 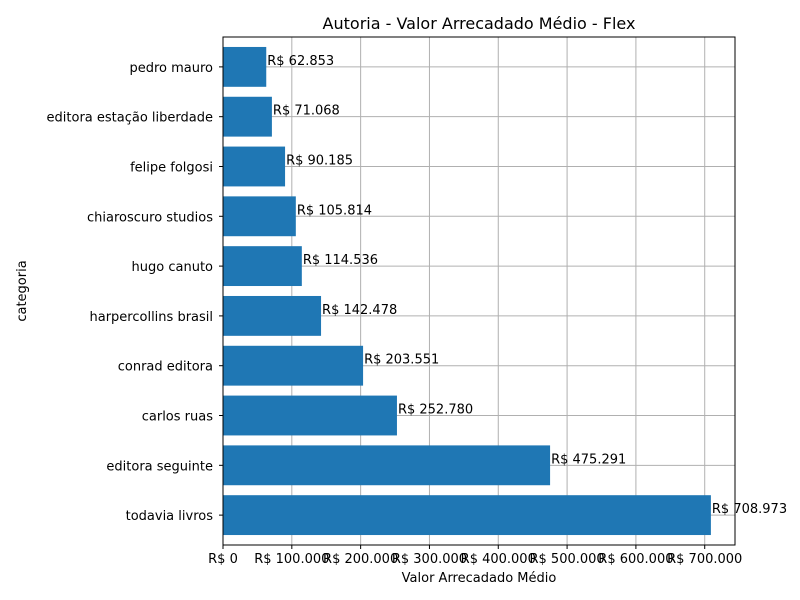 What do you see at coordinates (435, 410) in the screenshot?
I see `data-label: R$ 252.780` at bounding box center [435, 410].